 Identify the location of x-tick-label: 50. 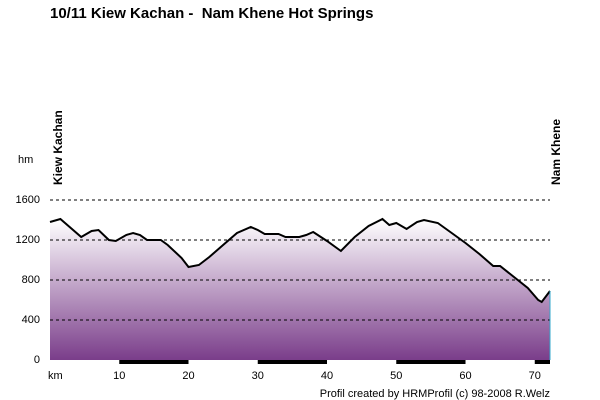
(396, 376).